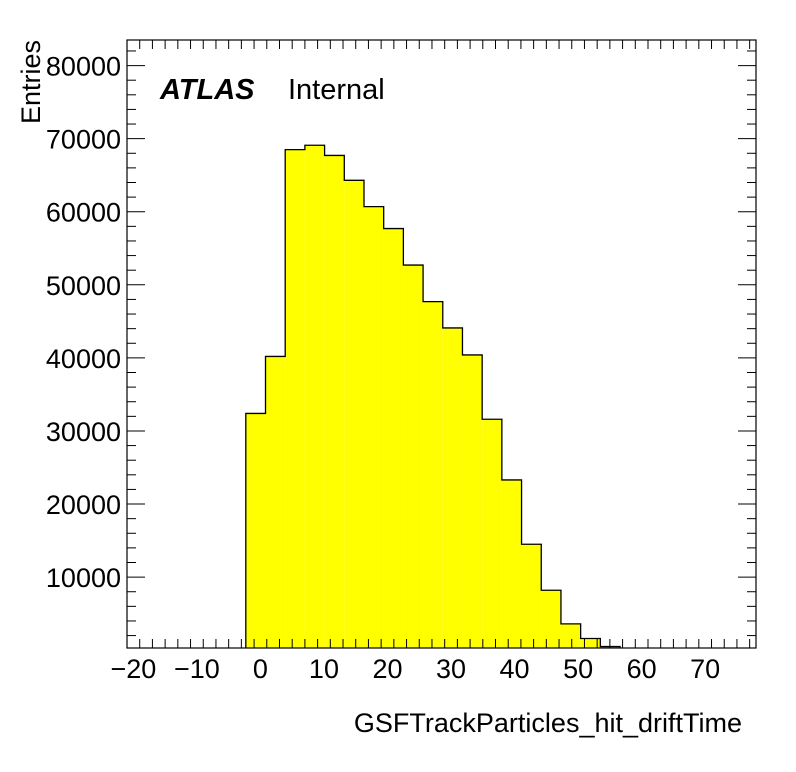 The width and height of the screenshot is (796, 772). I want to click on x-tick-label: 40, so click(515, 669).